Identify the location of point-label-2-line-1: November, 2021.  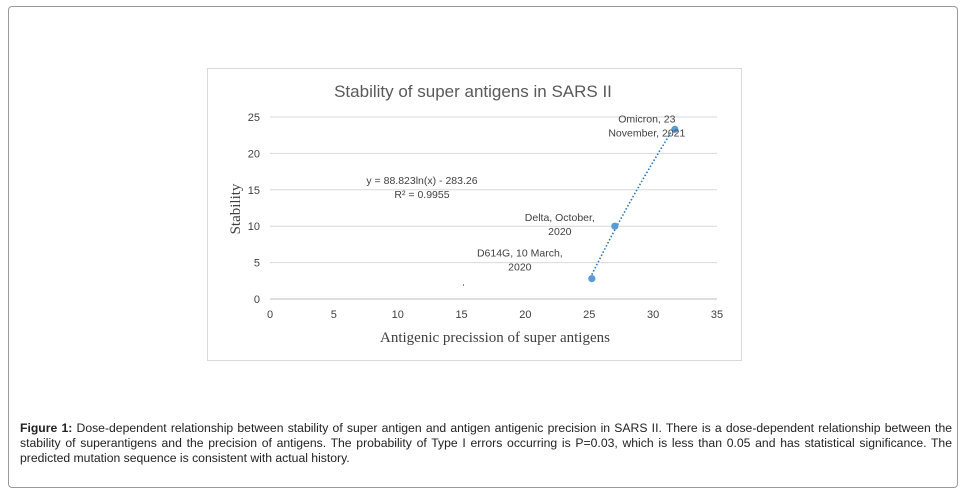
(646, 133).